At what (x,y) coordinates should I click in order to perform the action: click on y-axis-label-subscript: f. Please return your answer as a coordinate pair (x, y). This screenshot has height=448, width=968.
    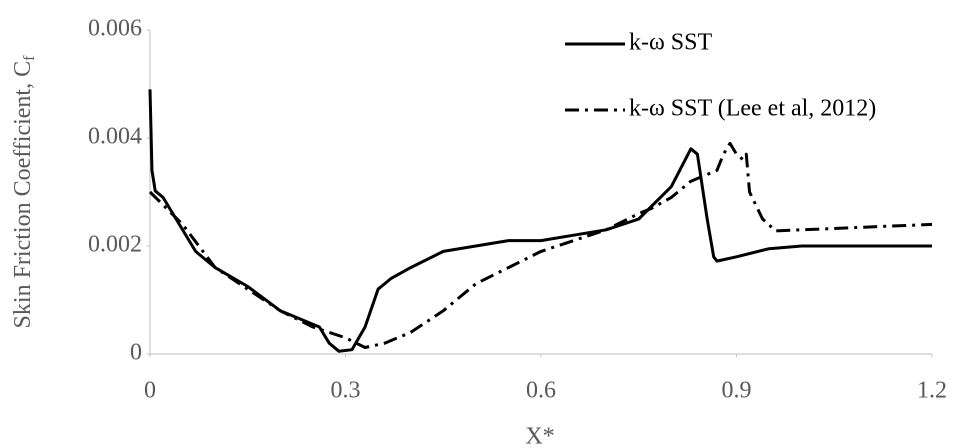
    Looking at the image, I should click on (29, 58).